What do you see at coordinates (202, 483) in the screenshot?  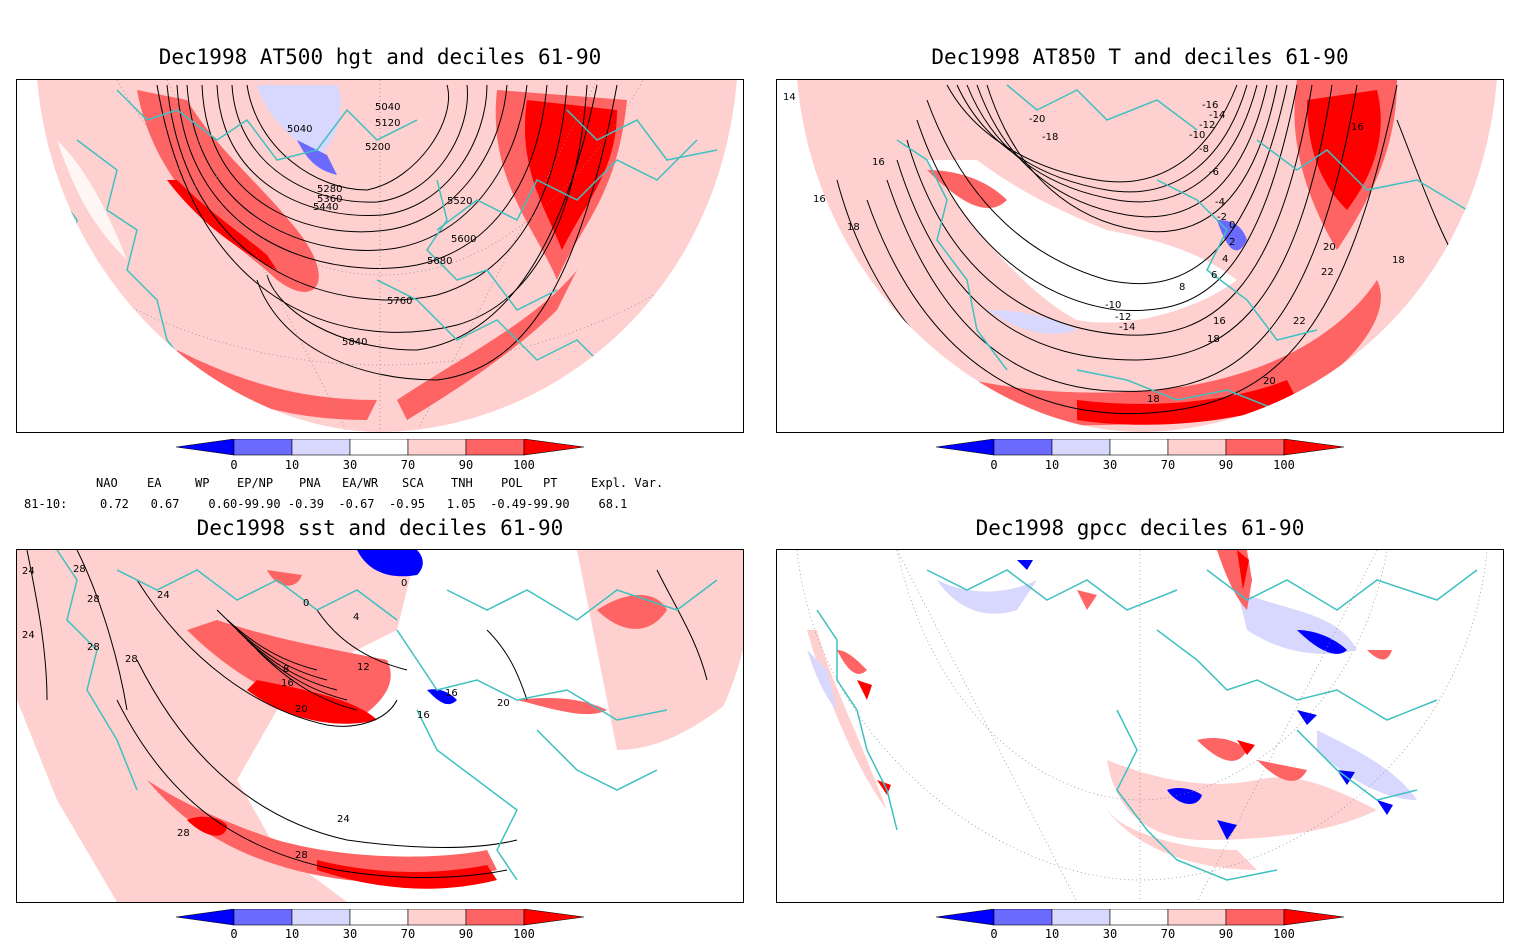 I see `index-header-wp: WP` at bounding box center [202, 483].